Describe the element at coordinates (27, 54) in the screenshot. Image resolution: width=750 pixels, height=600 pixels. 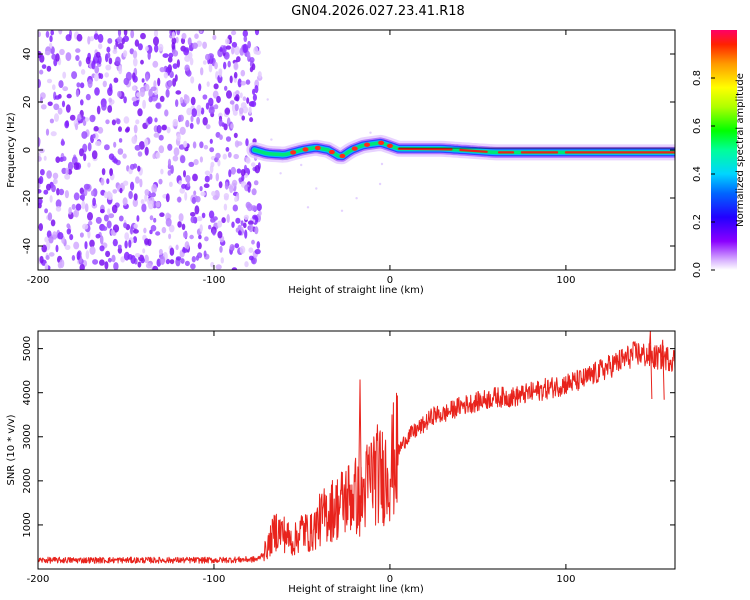
I see `spectrogram-y-tick-label: 40` at that location.